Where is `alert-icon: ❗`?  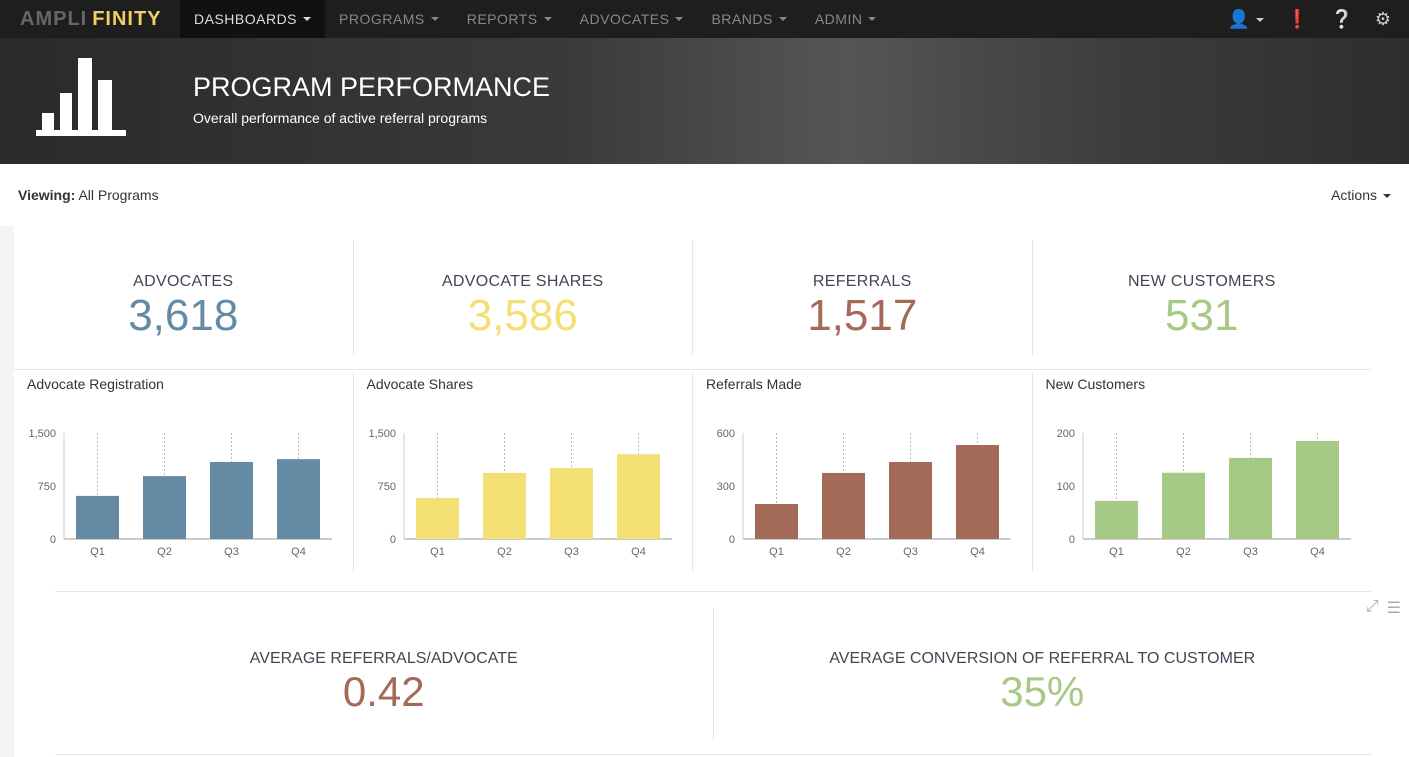
alert-icon: ❗ is located at coordinates (1297, 18).